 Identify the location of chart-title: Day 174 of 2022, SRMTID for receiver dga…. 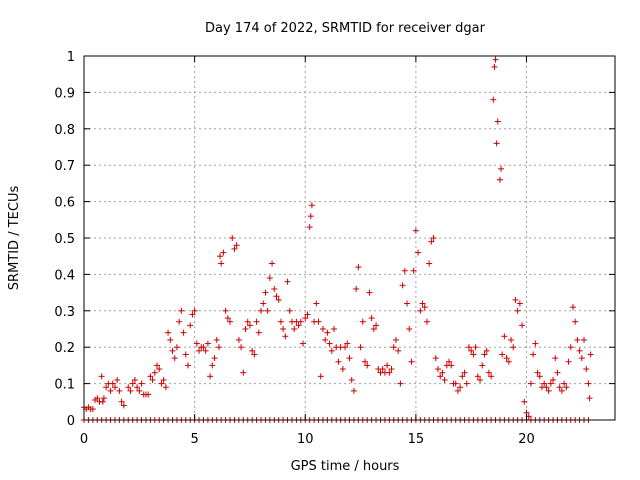
(345, 28).